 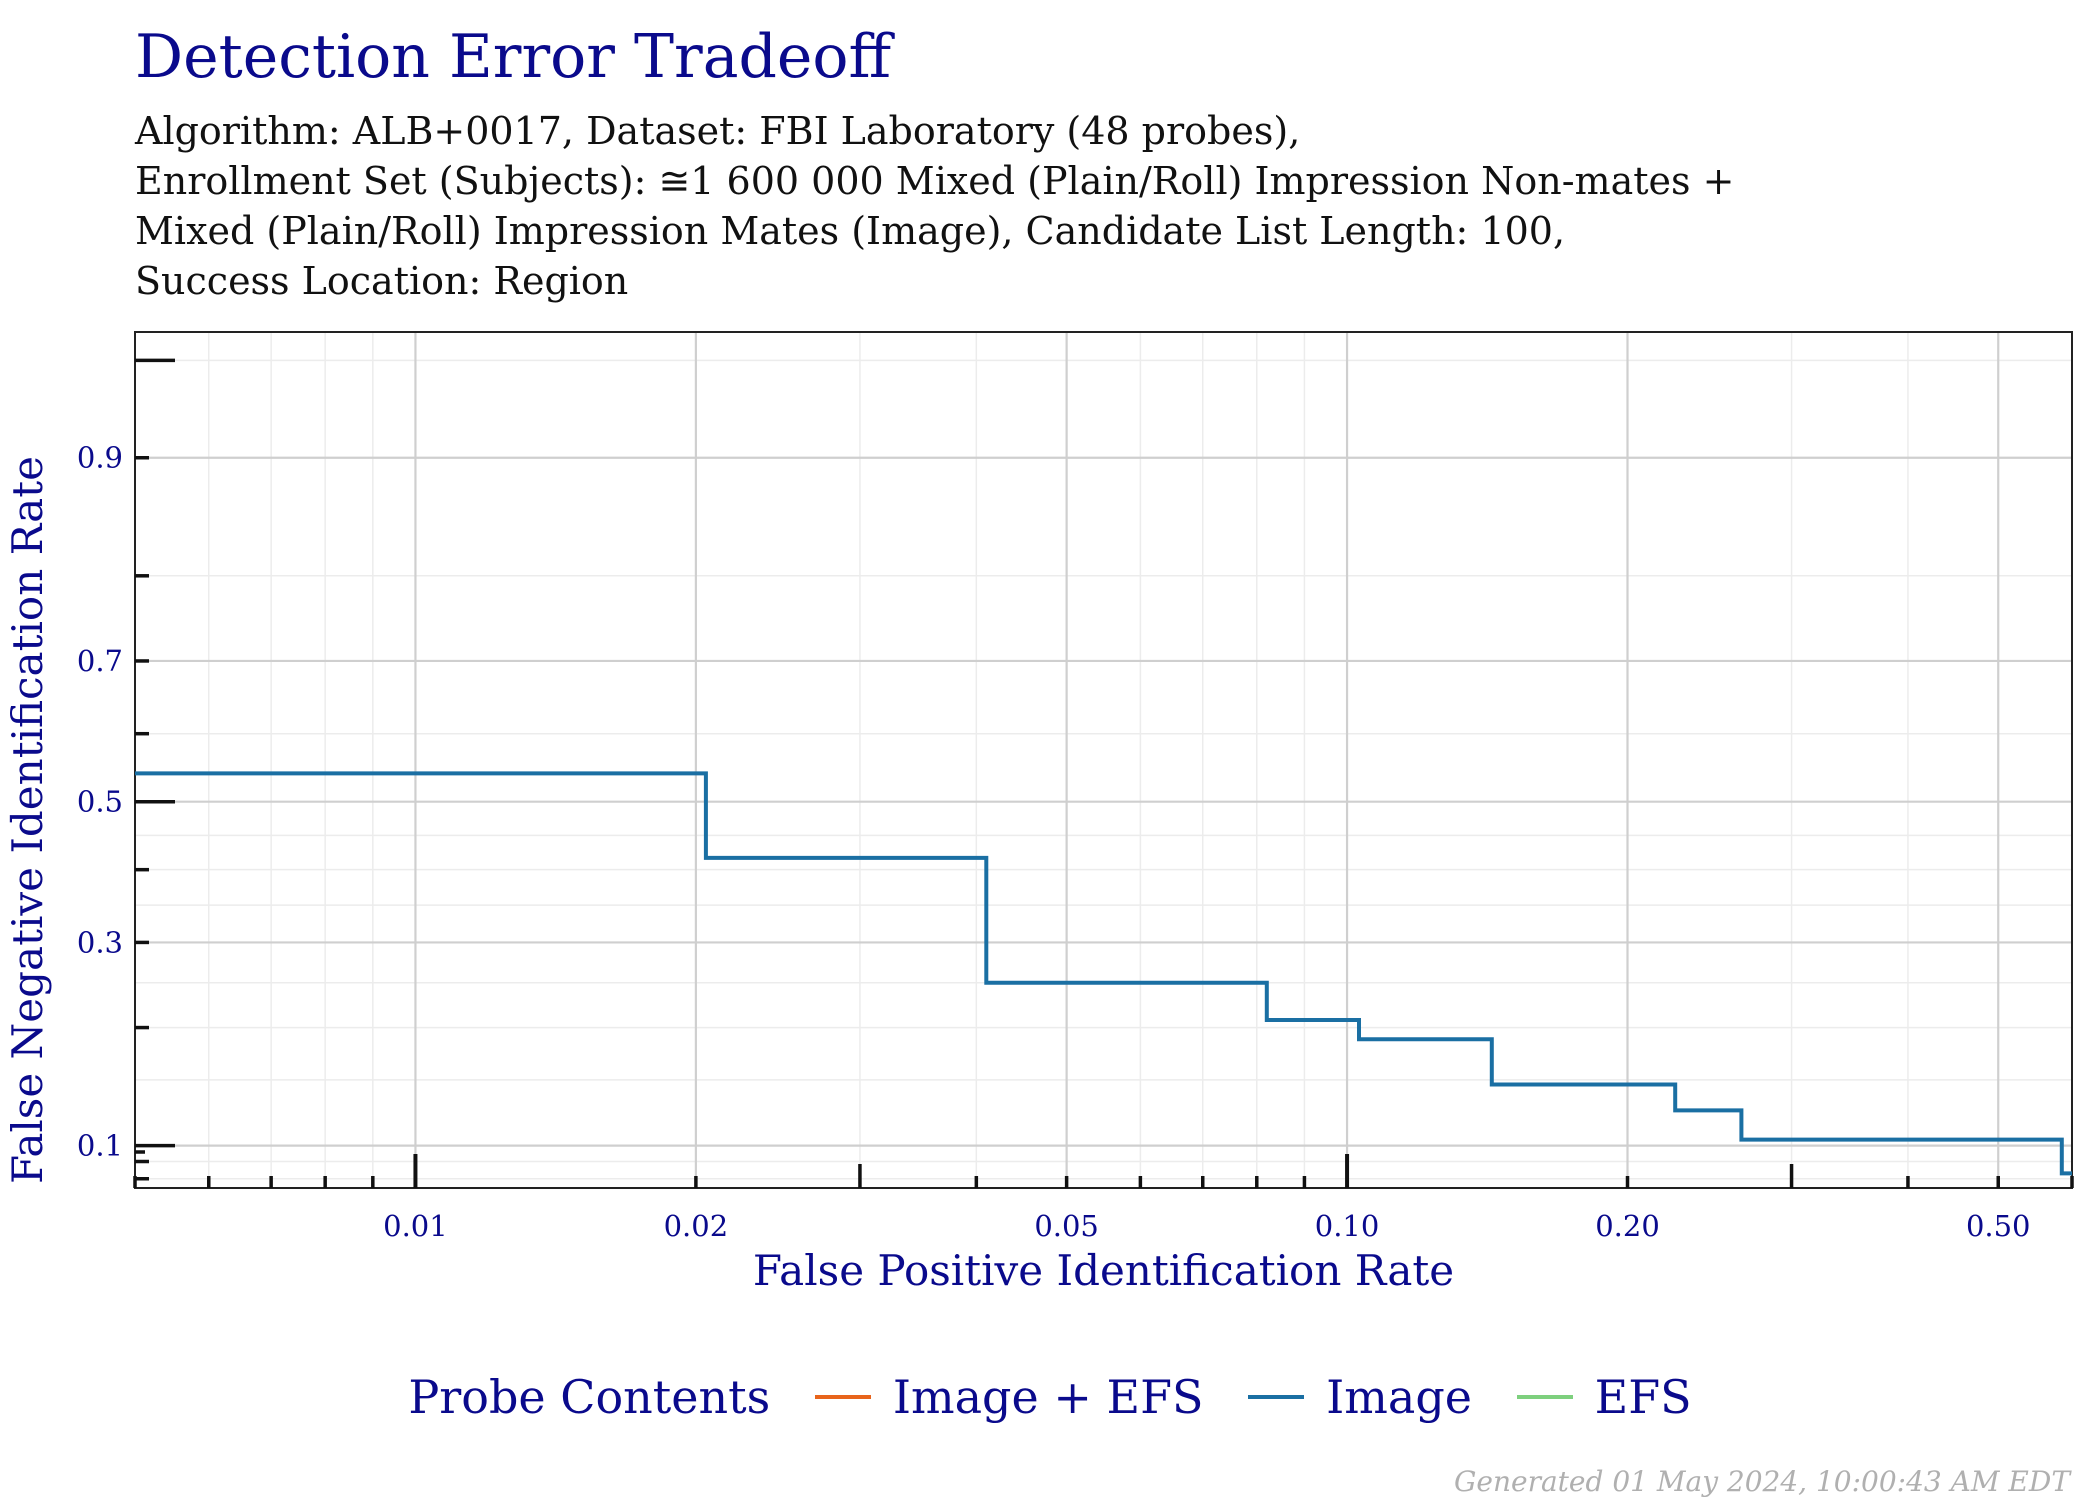 I want to click on y-tick-label: 0.1, so click(x=100, y=1146).